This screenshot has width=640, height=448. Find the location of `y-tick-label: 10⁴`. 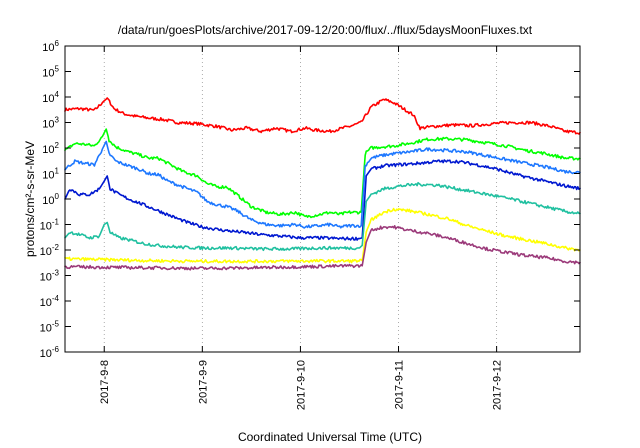

y-tick-label: 10⁴ is located at coordinates (50, 97).